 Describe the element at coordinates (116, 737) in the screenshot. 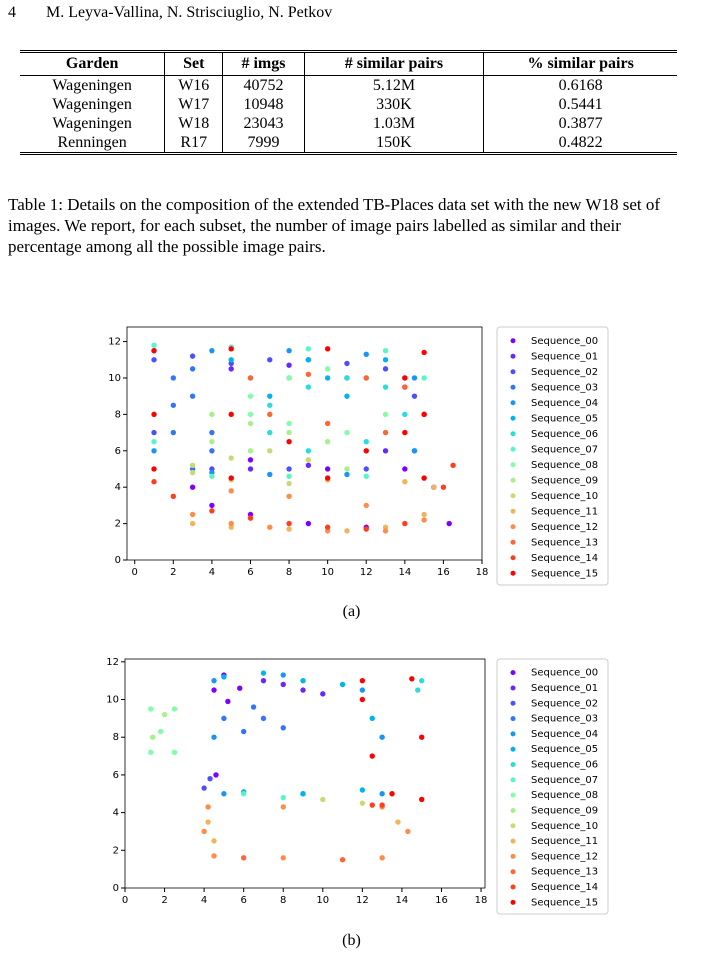

I see `y-tick-label: 8` at that location.